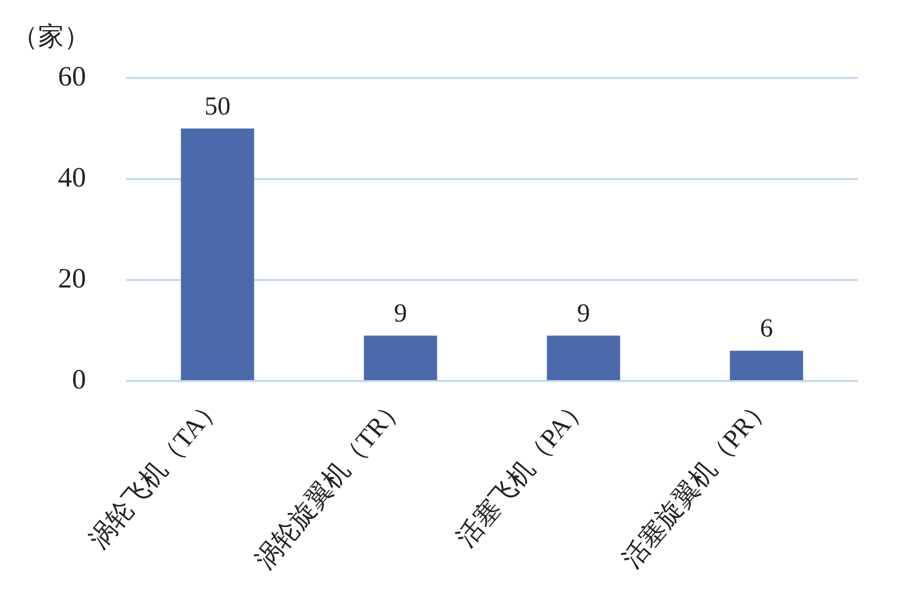  What do you see at coordinates (217, 105) in the screenshot?
I see `data-label: 50` at bounding box center [217, 105].